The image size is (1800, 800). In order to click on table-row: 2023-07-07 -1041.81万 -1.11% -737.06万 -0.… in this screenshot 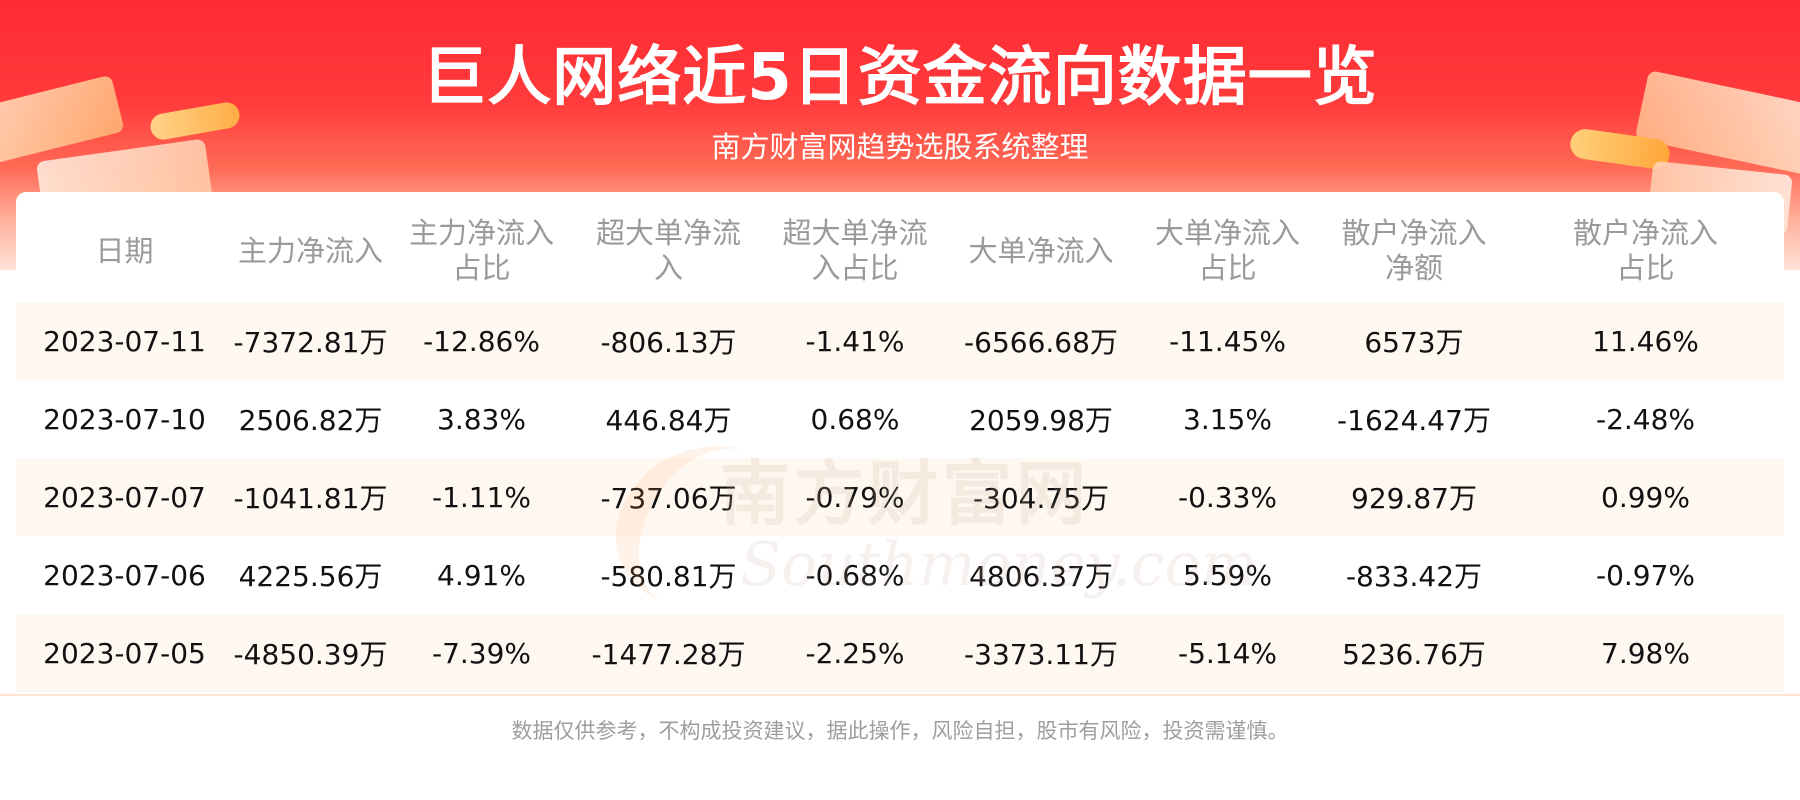, I will do `click(900, 497)`.